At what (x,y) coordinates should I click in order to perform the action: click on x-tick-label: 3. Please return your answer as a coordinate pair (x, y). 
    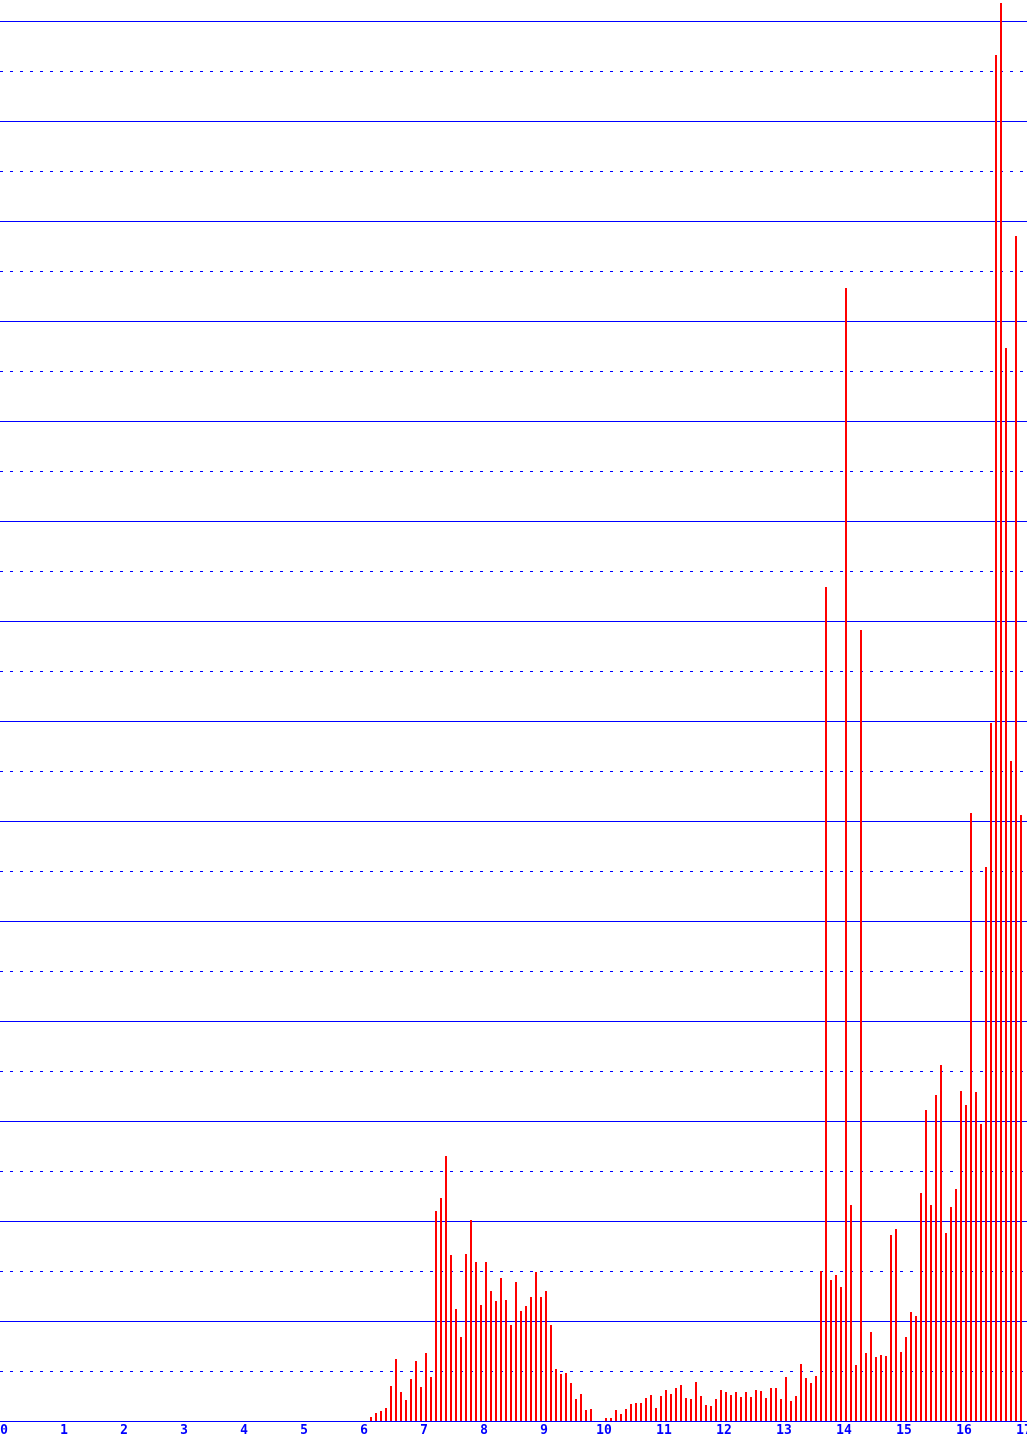
    Looking at the image, I should click on (184, 1430).